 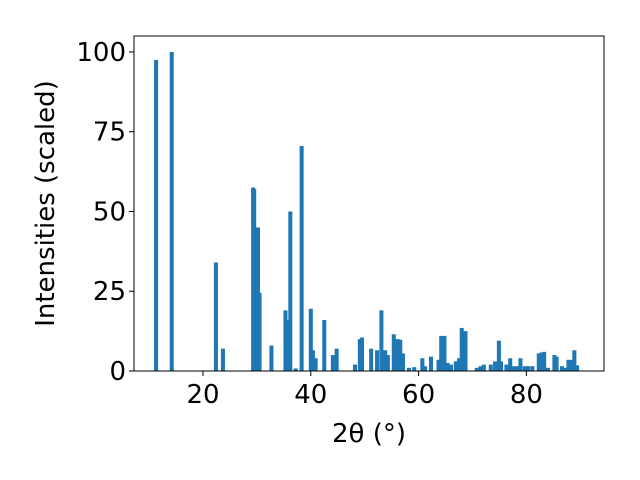 I want to click on x-tick-label: 60, so click(x=418, y=395).